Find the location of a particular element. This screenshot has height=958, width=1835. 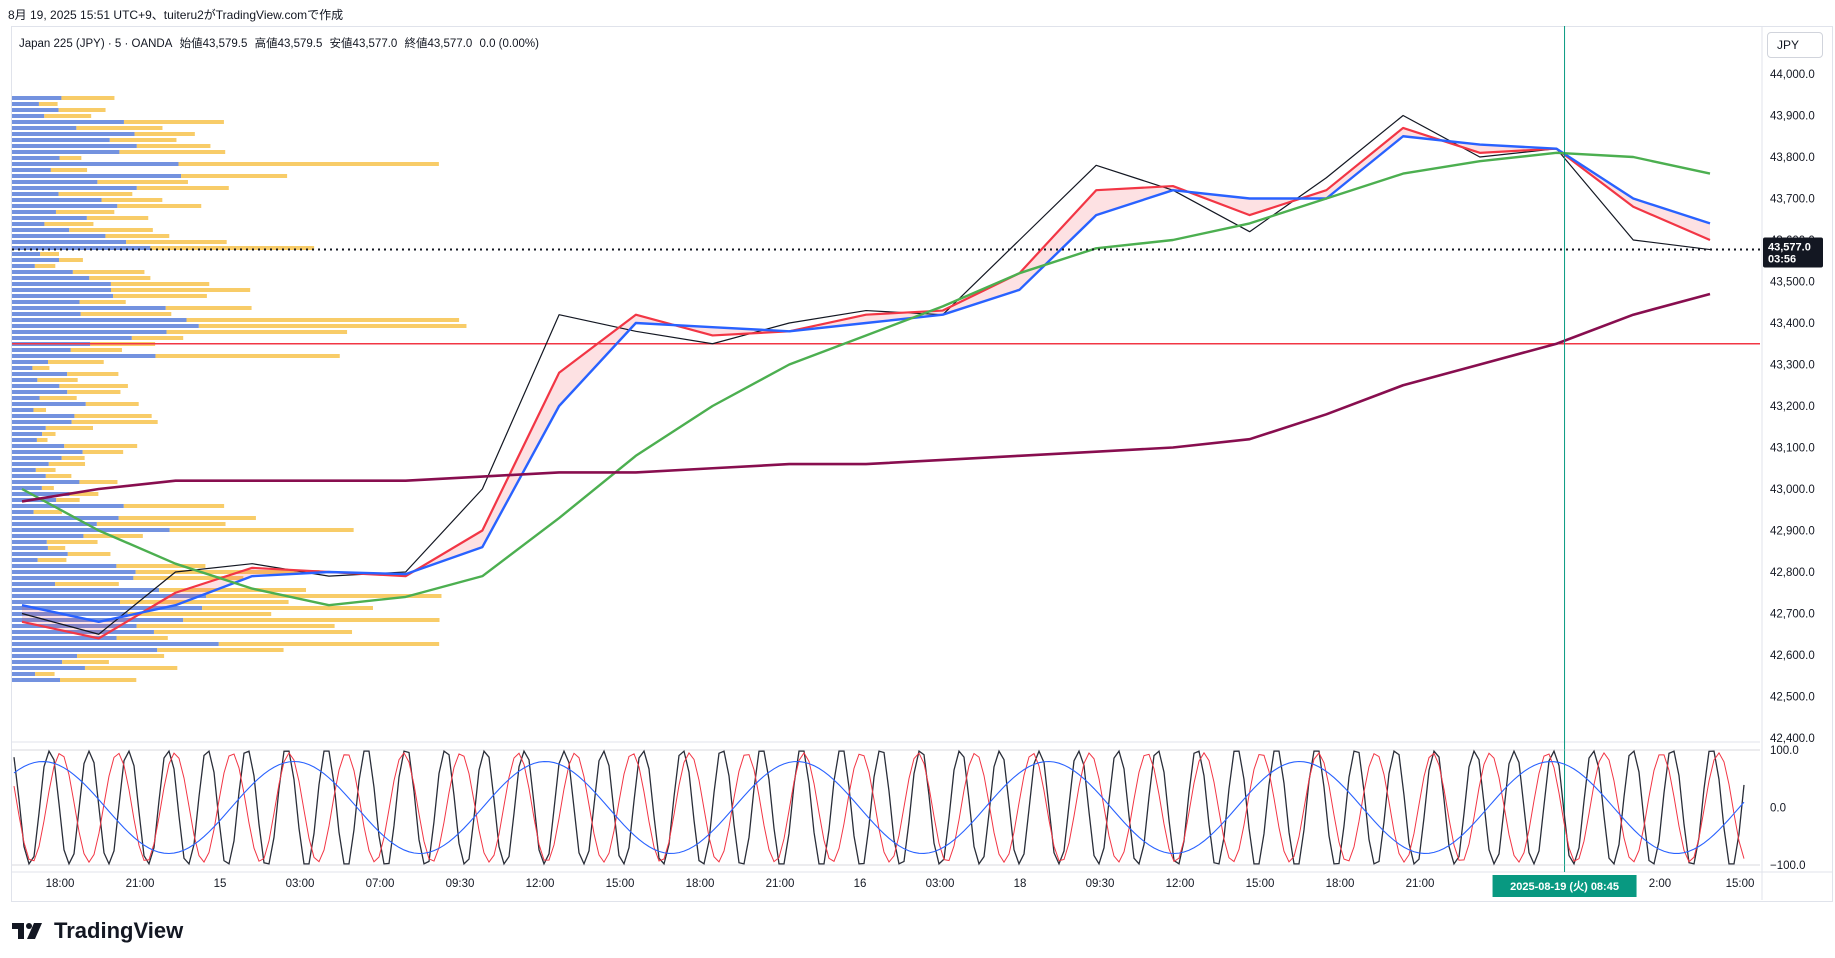

osc-k-line is located at coordinates (879, 807).